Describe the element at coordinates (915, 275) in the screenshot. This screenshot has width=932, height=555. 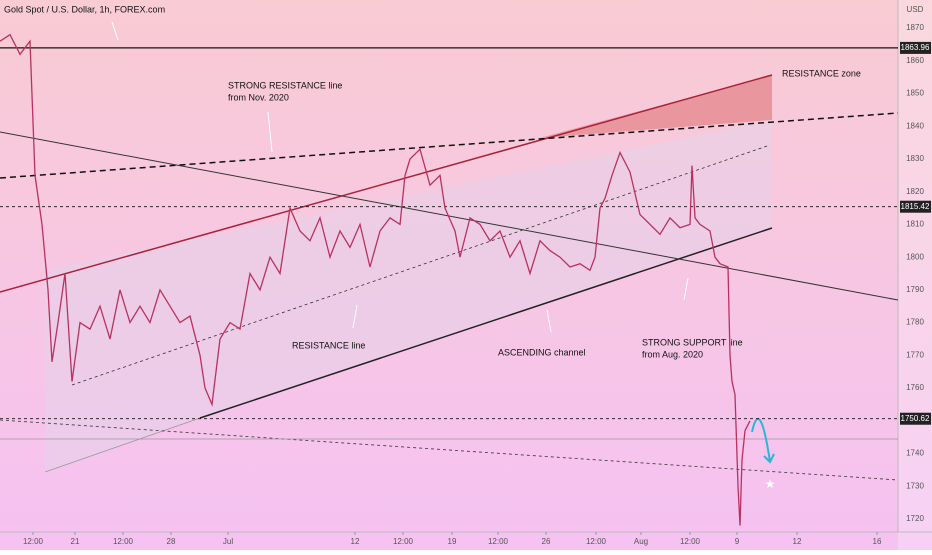
I see `price-axis` at that location.